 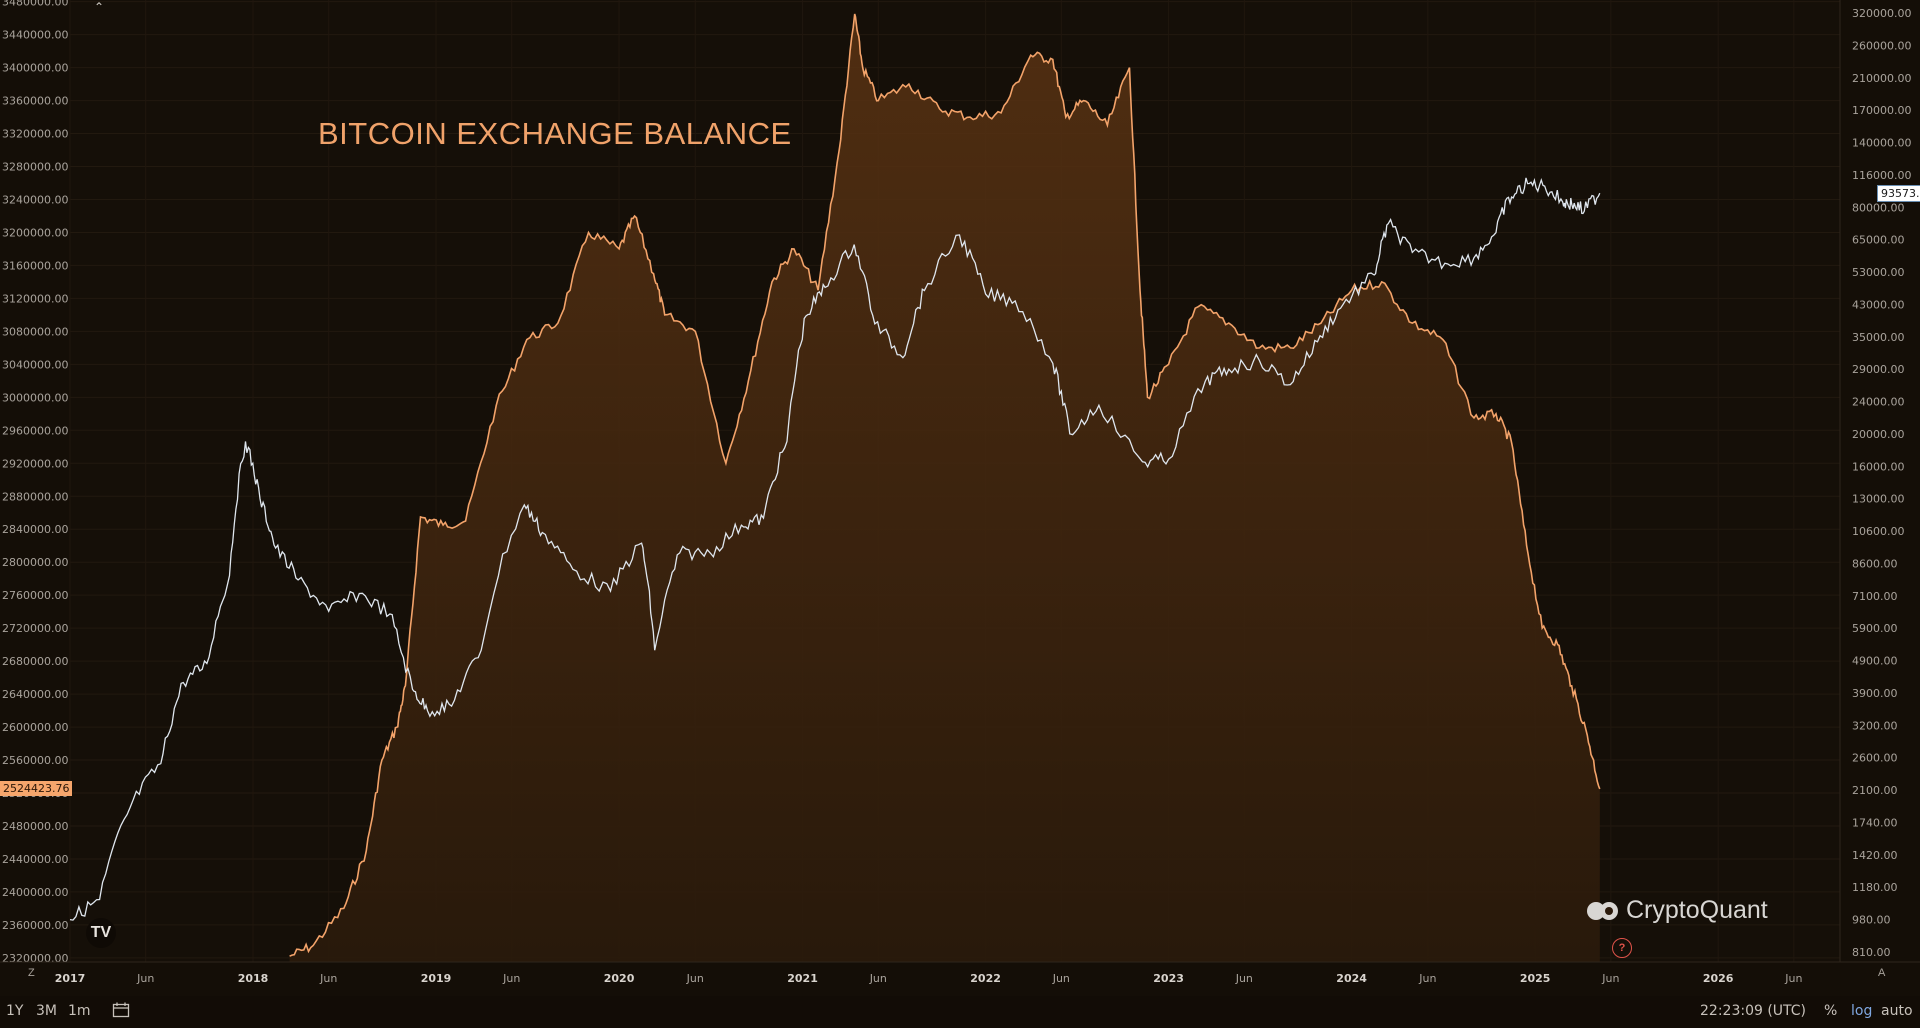 What do you see at coordinates (15, 1011) in the screenshot?
I see `range-1y-button: 1Y` at bounding box center [15, 1011].